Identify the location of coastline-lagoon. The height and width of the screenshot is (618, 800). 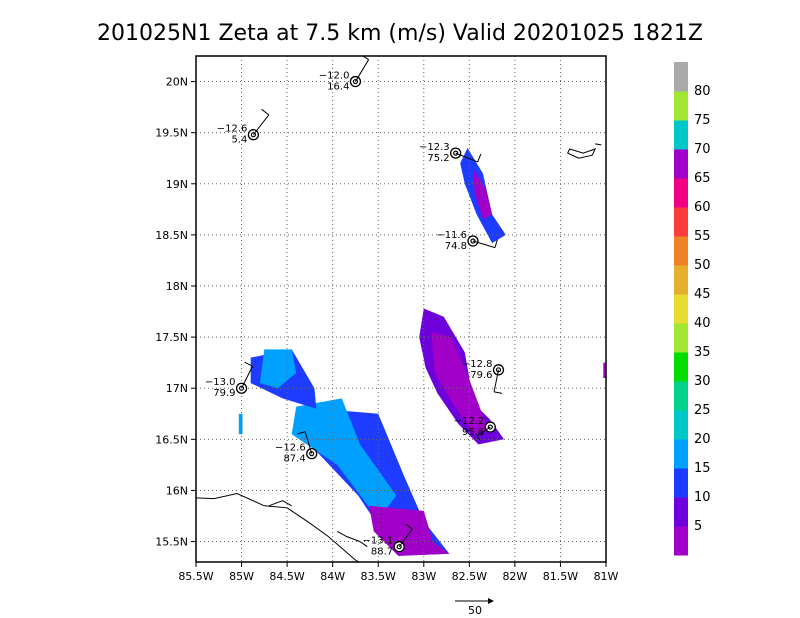
(352, 539).